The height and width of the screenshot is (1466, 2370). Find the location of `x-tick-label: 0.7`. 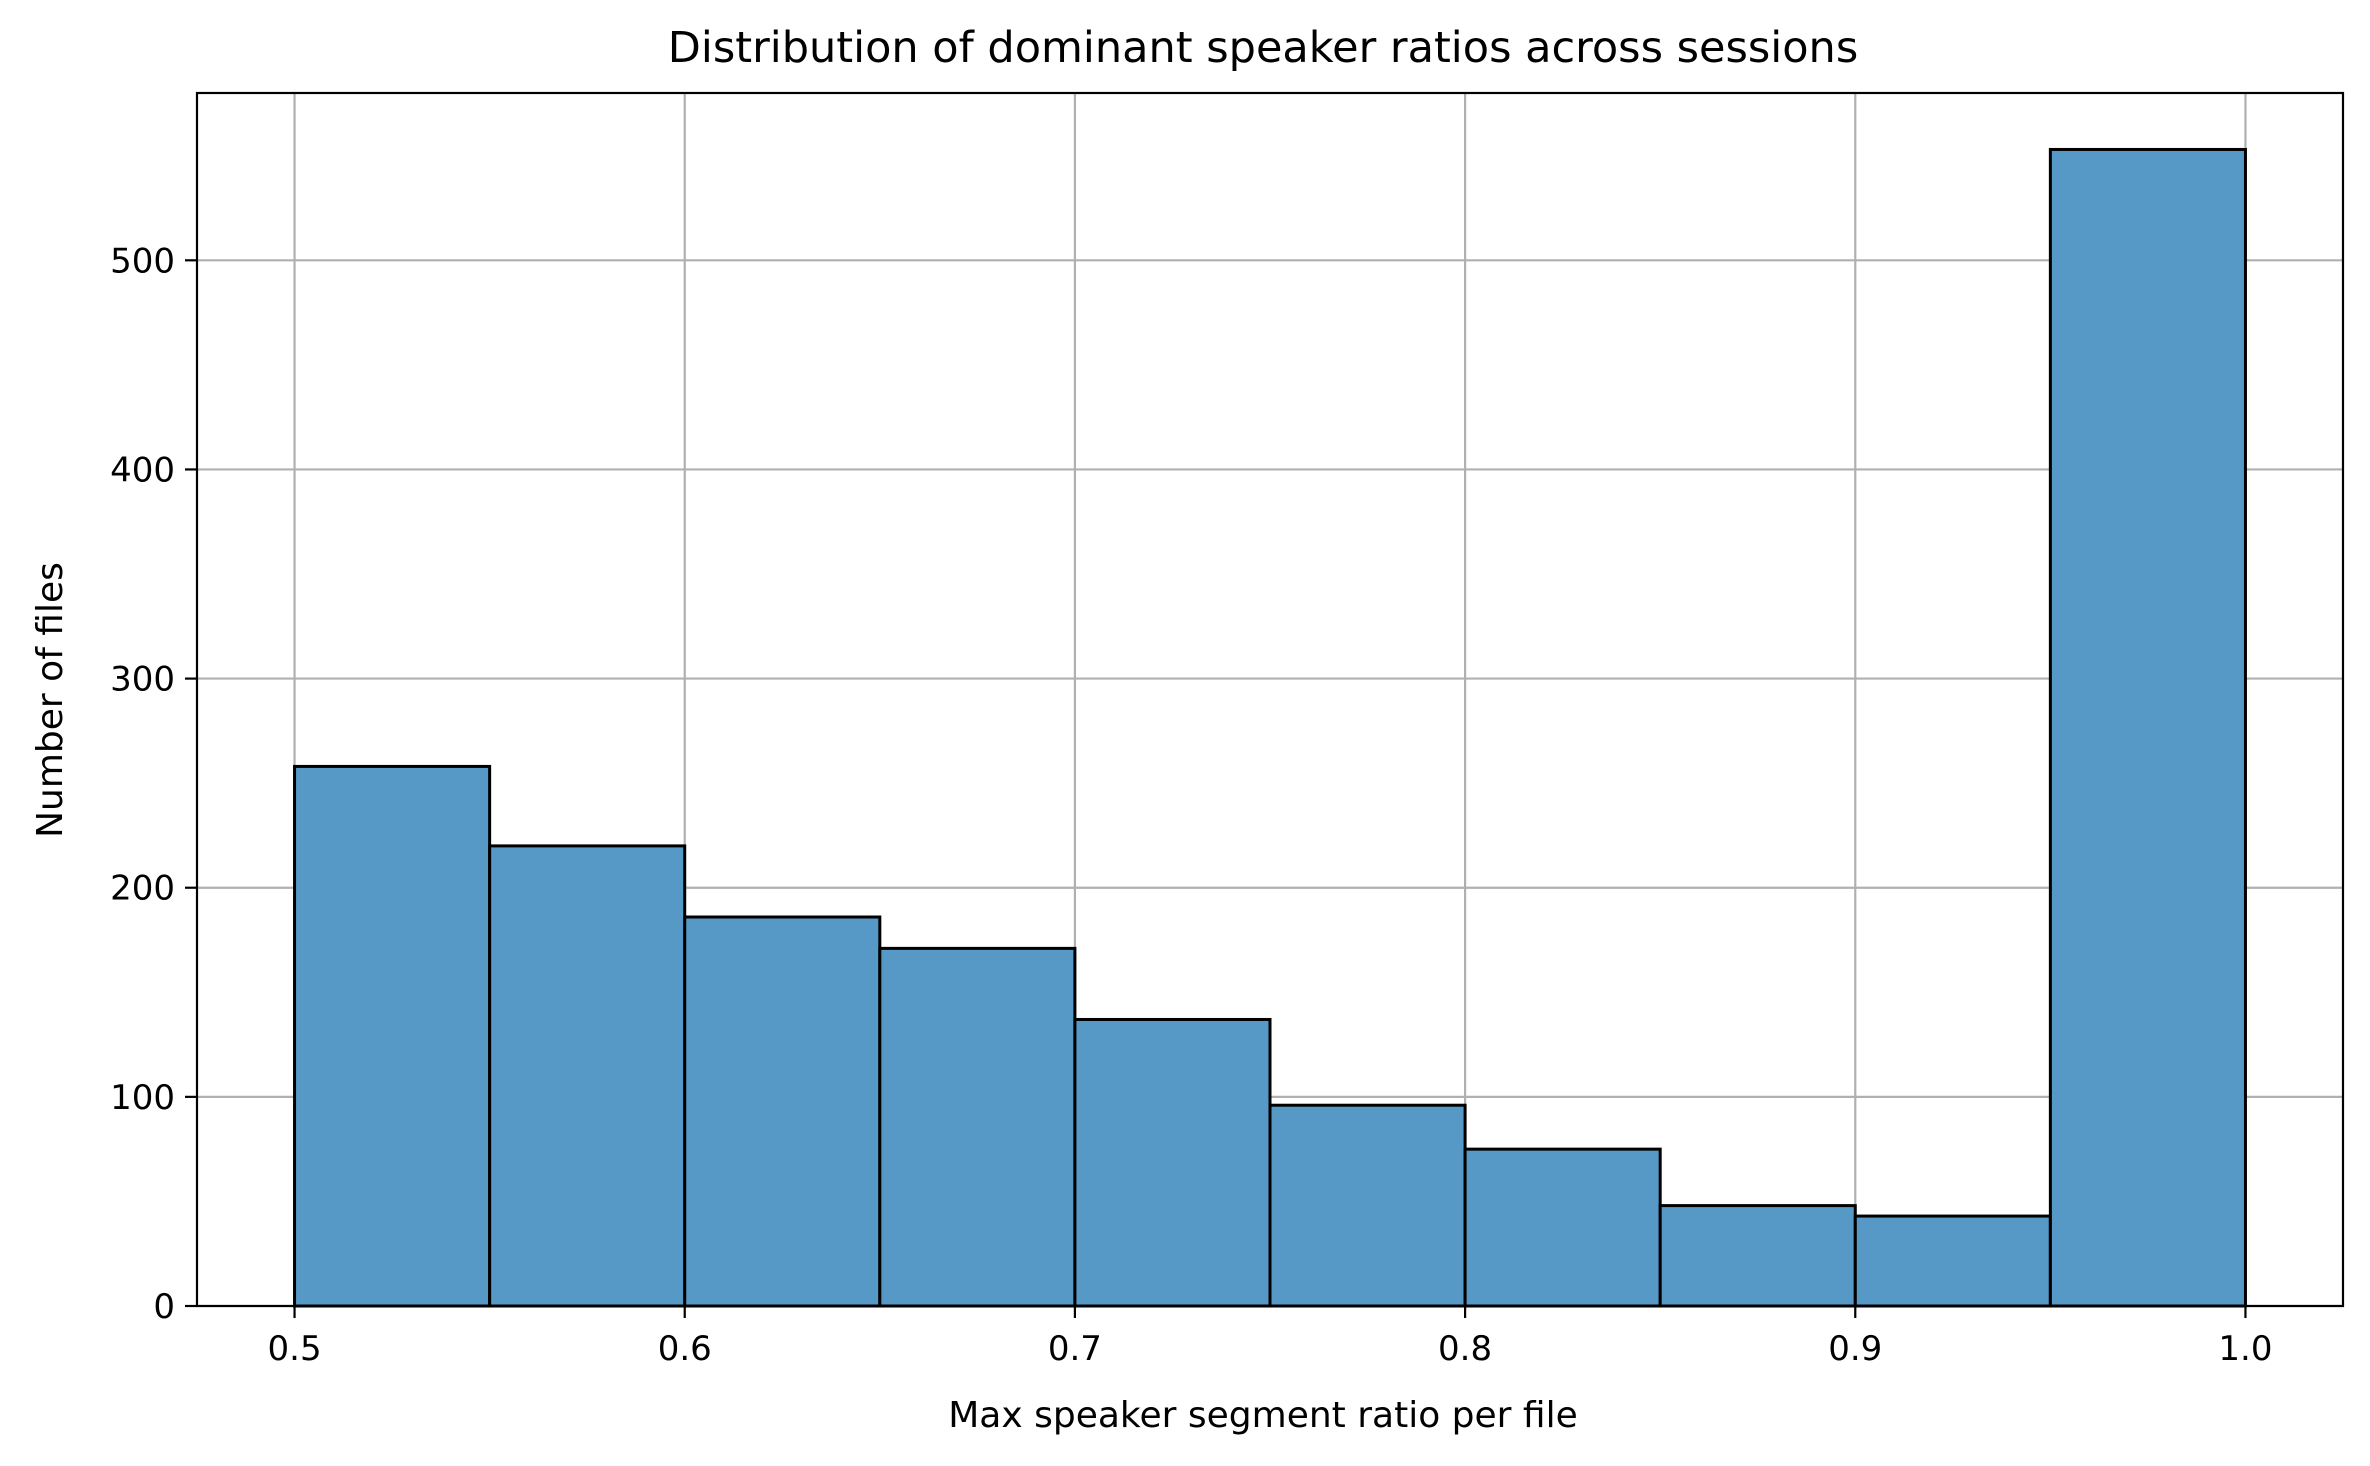

x-tick-label: 0.7 is located at coordinates (1075, 1349).